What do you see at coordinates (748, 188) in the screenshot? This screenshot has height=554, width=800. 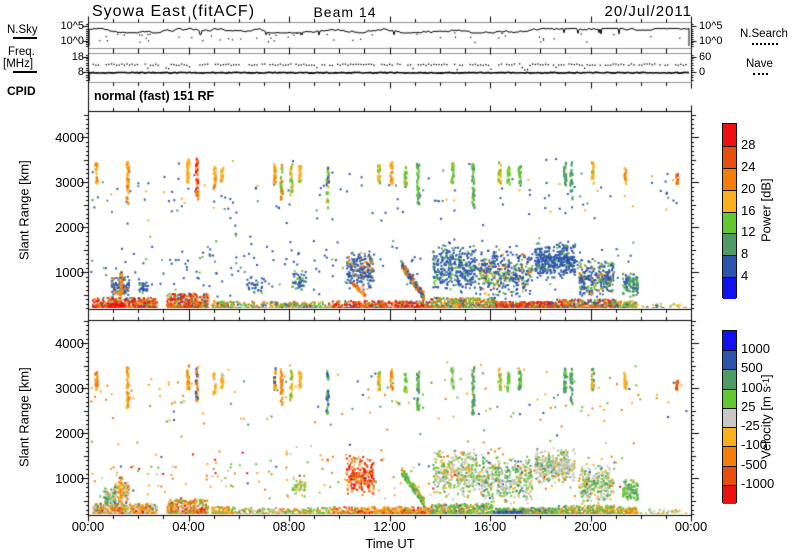 I see `power-colorbar-tick-label: 20` at bounding box center [748, 188].